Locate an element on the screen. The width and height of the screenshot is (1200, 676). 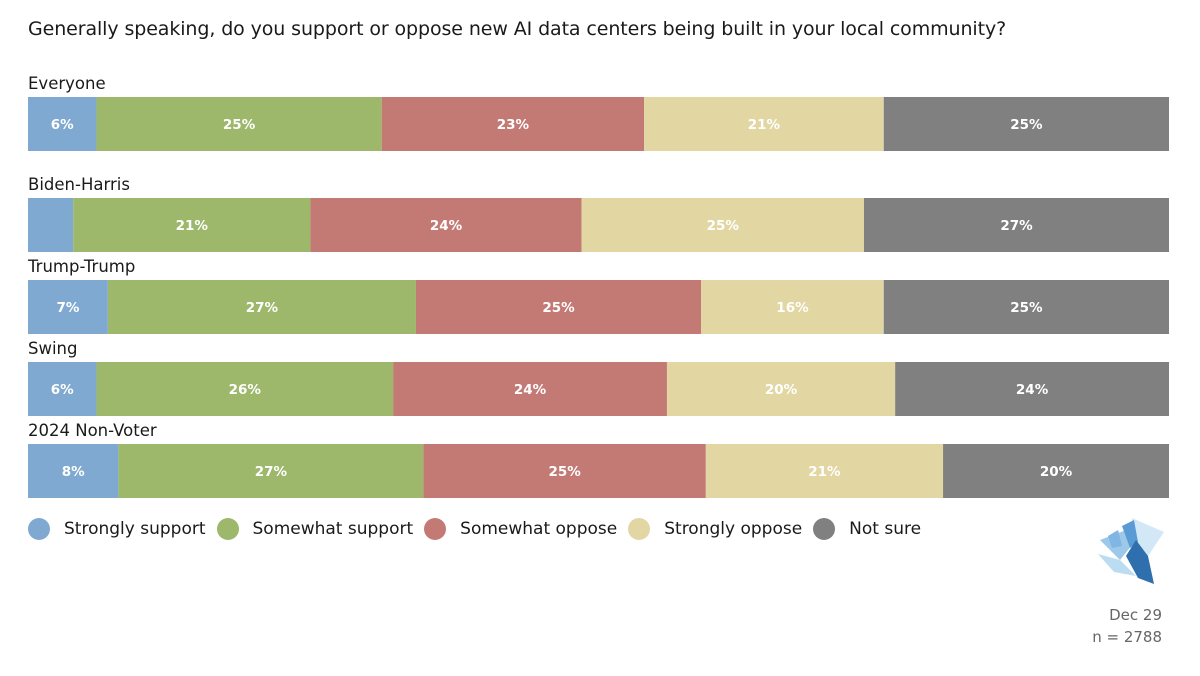
data-label-swing-somewhat-oppose: 24% is located at coordinates (530, 390).